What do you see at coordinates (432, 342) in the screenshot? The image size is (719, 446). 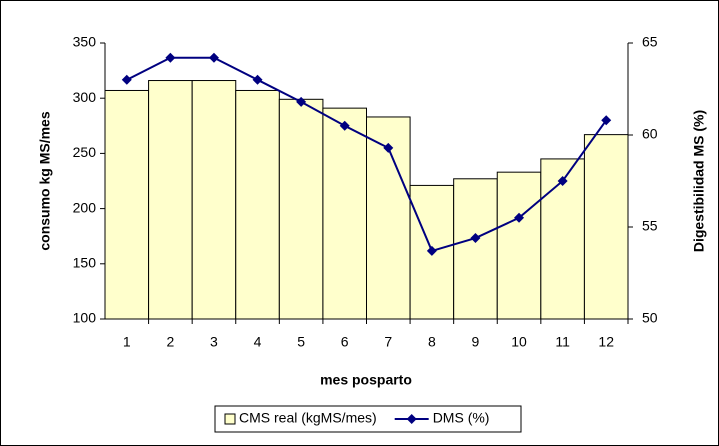 I see `x-tick-label: 8` at bounding box center [432, 342].